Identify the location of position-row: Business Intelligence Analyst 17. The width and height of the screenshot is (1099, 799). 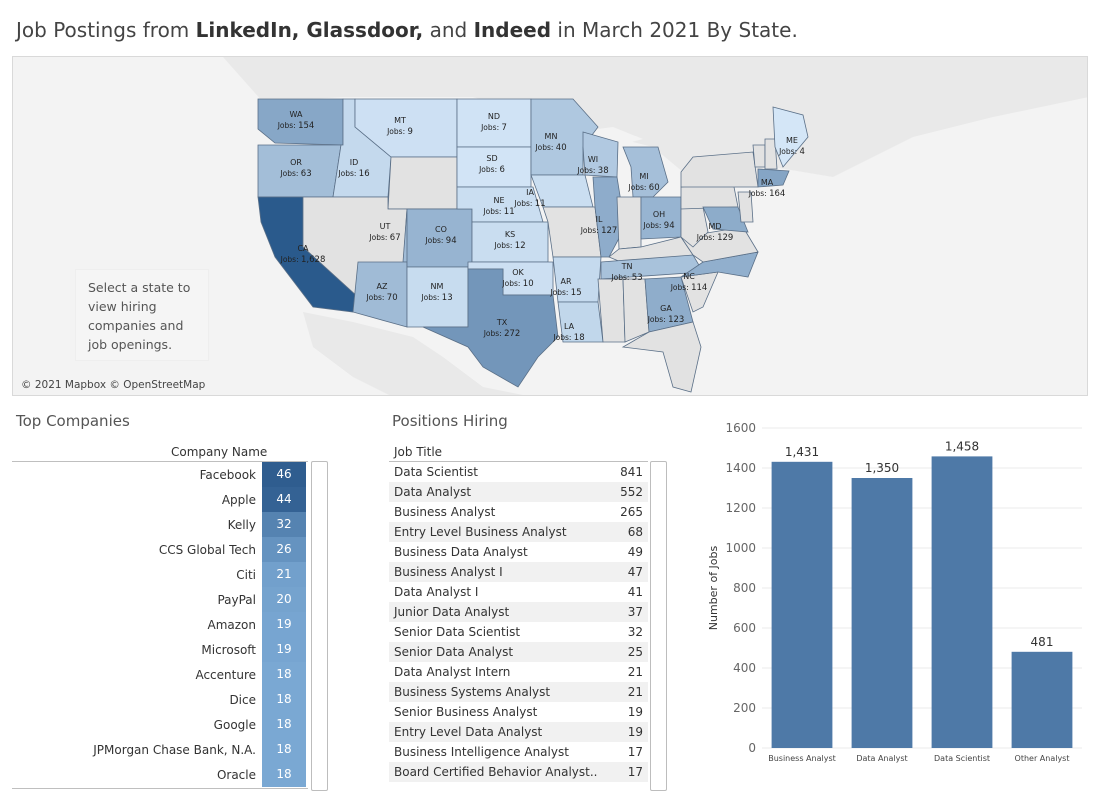
(518, 752).